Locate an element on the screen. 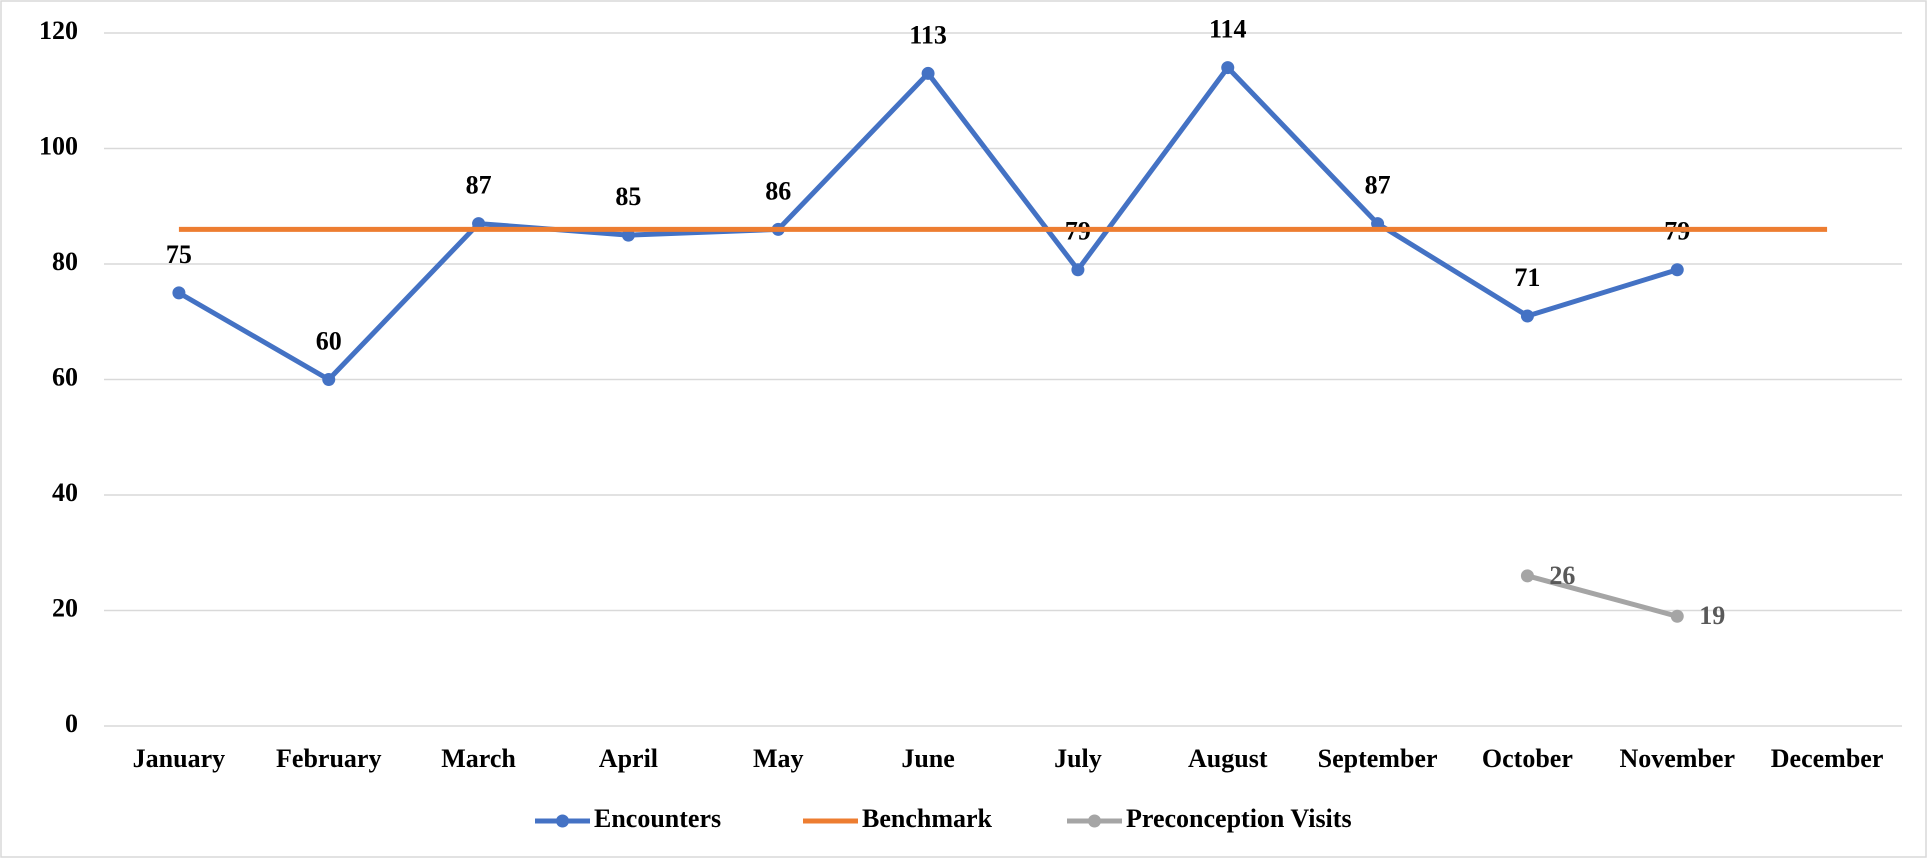 This screenshot has width=1927, height=858. data-label: 113 is located at coordinates (928, 34).